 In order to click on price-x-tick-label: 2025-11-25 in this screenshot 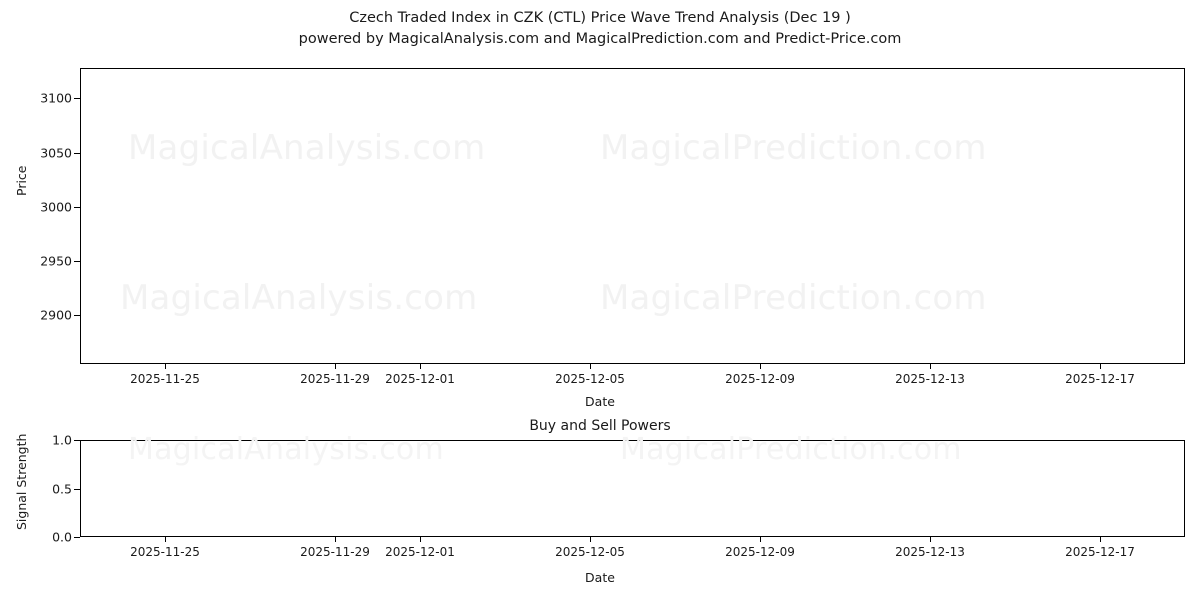, I will do `click(165, 379)`.